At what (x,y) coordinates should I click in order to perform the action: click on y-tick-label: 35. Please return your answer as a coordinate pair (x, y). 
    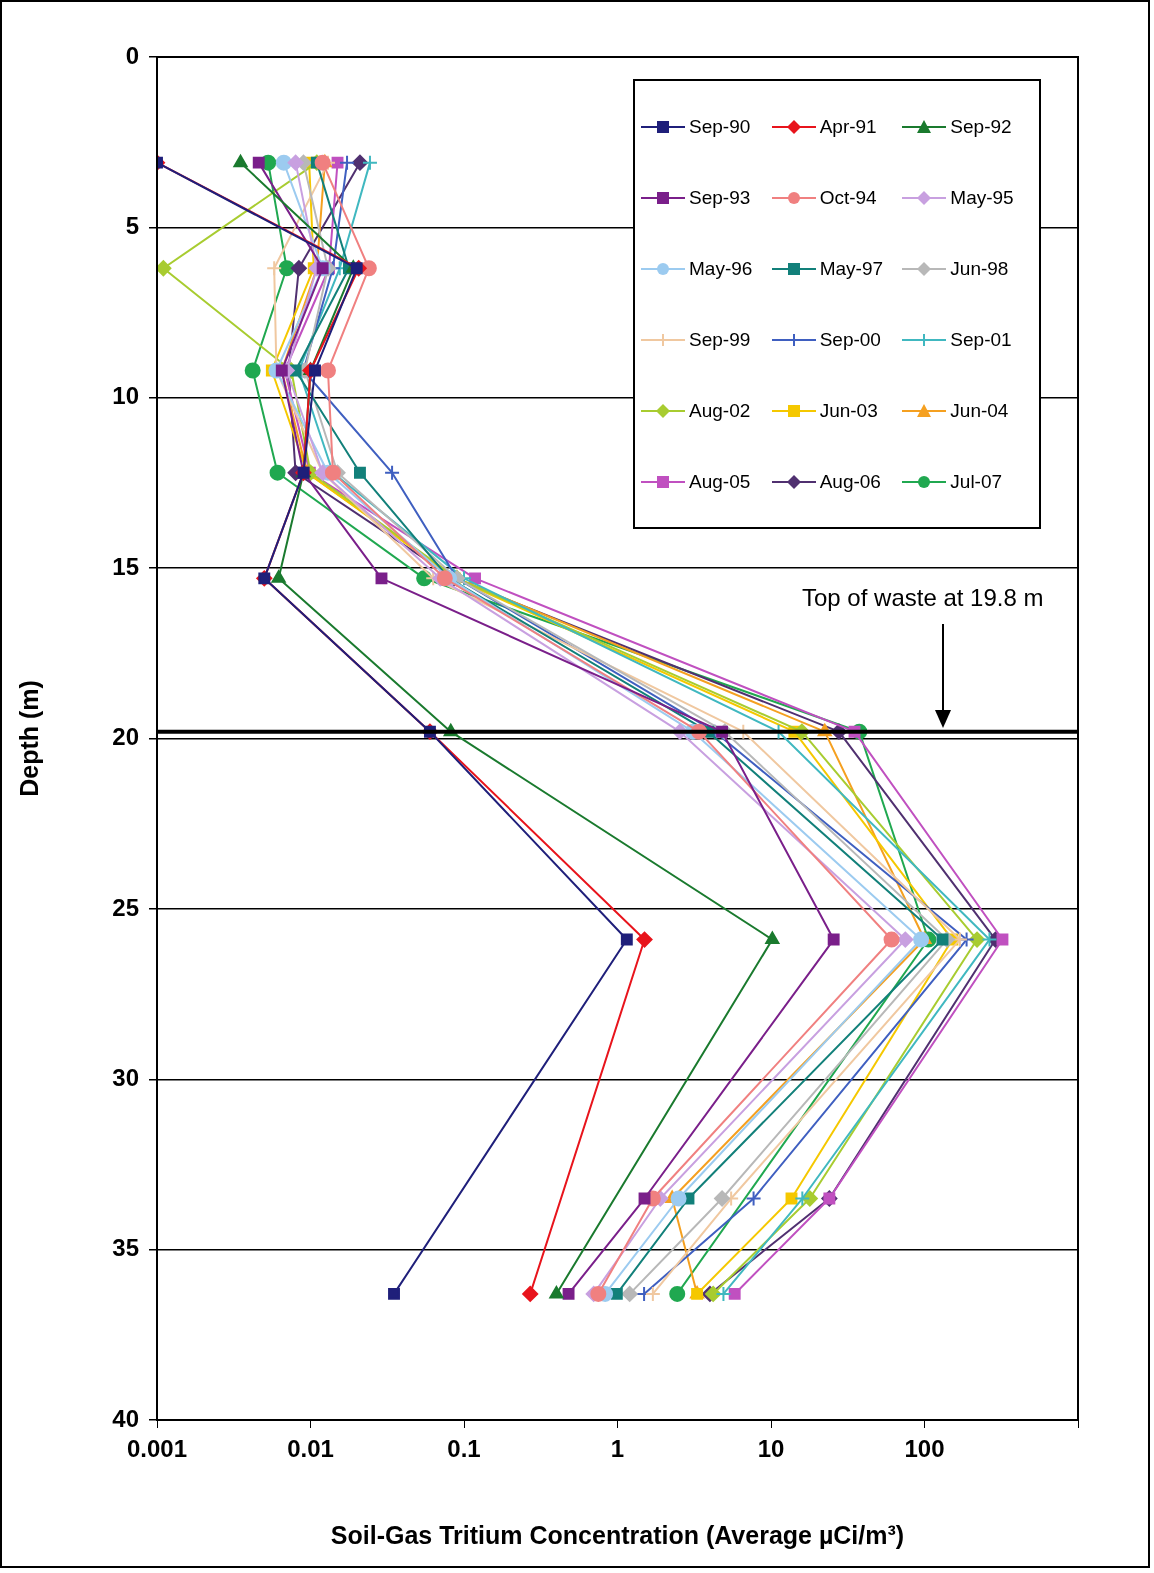
    Looking at the image, I should click on (125, 1248).